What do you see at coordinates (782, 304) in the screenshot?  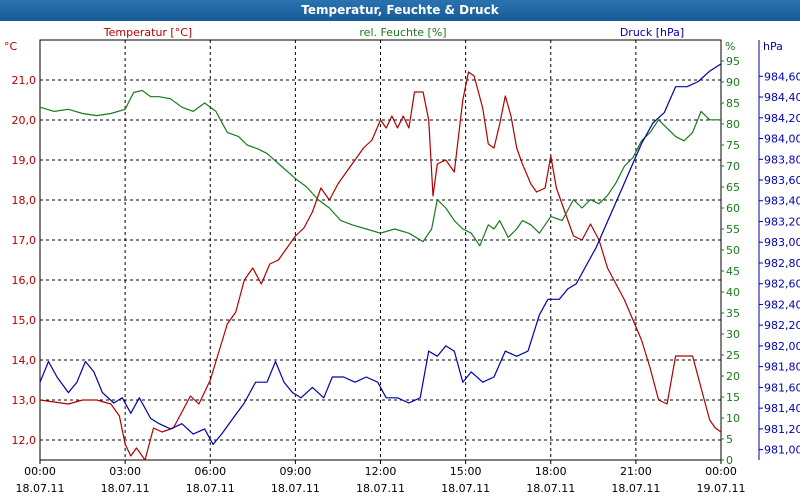 I see `pressure-tick-label: 982,40` at bounding box center [782, 304].